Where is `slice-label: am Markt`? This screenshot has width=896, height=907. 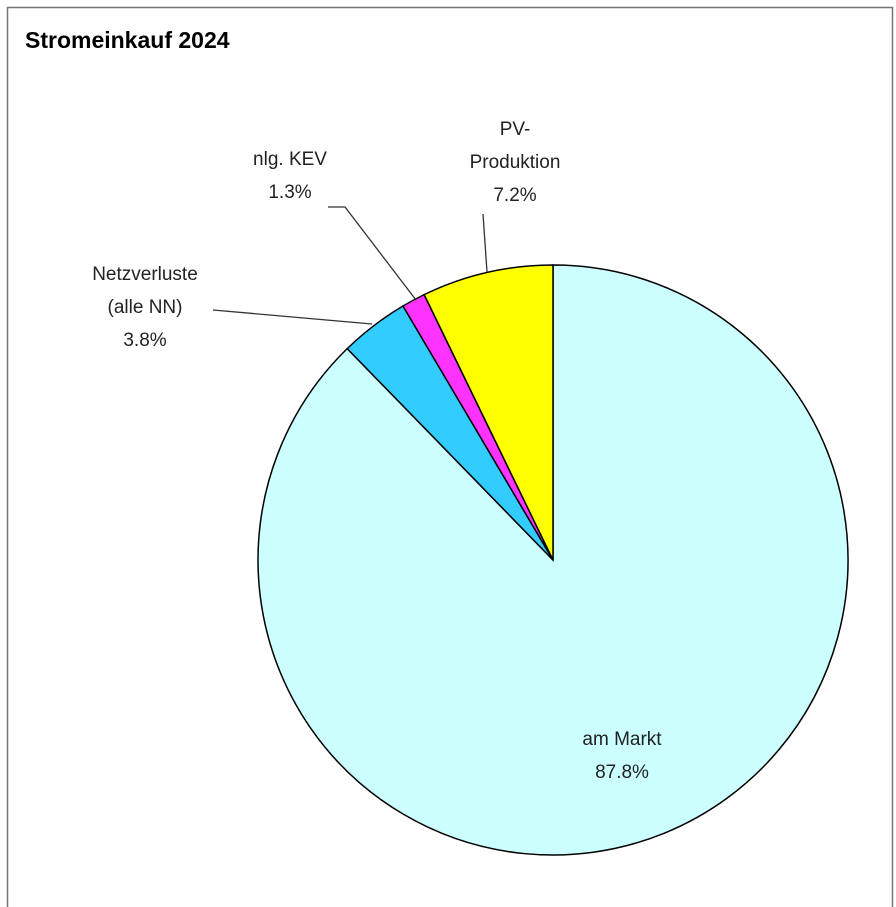
slice-label: am Markt is located at coordinates (622, 739).